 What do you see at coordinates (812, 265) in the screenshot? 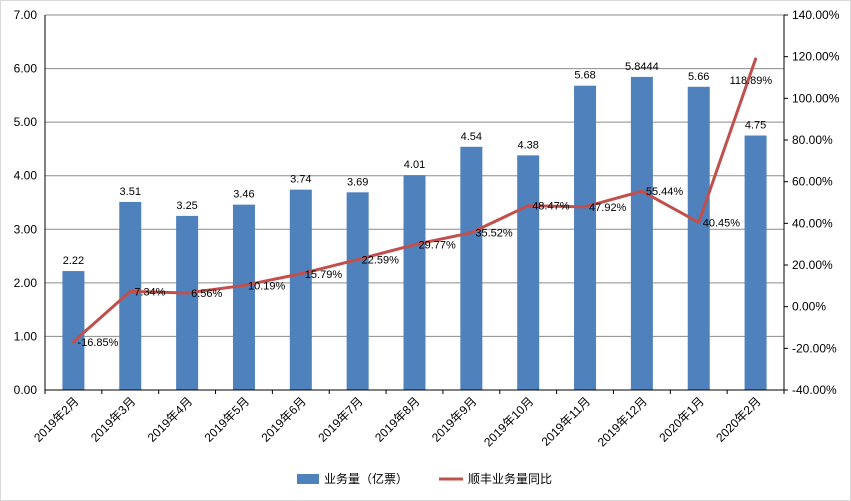
I see `y-right-tick-label: 20.00%` at bounding box center [812, 265].